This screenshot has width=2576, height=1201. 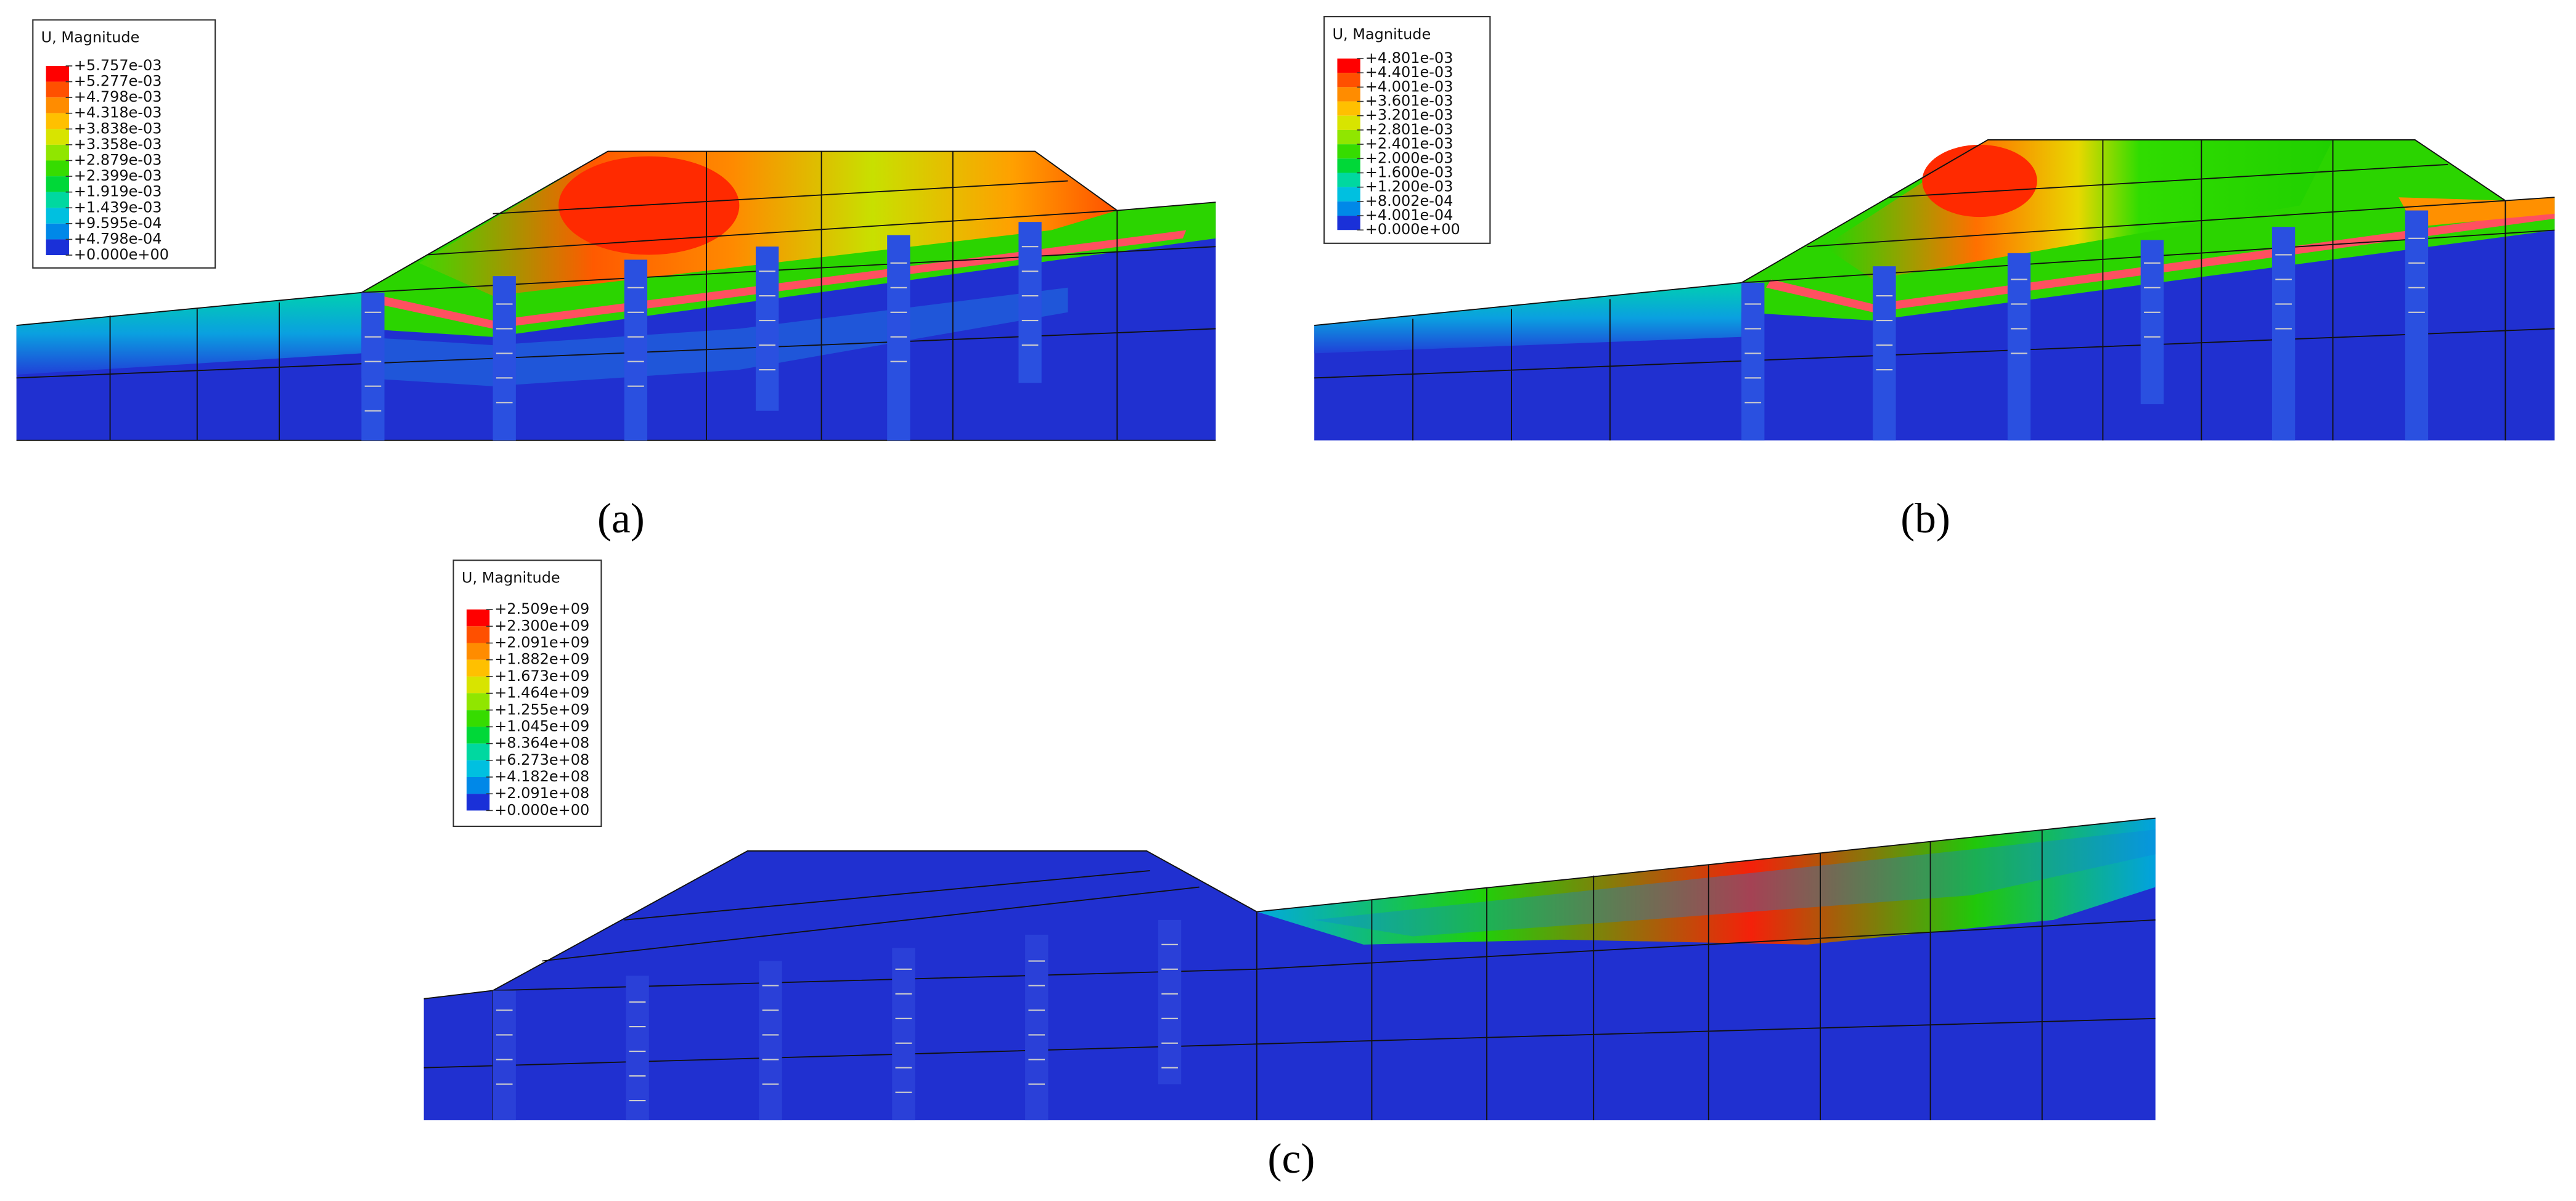 I want to click on piles-c, so click(x=837, y=1020).